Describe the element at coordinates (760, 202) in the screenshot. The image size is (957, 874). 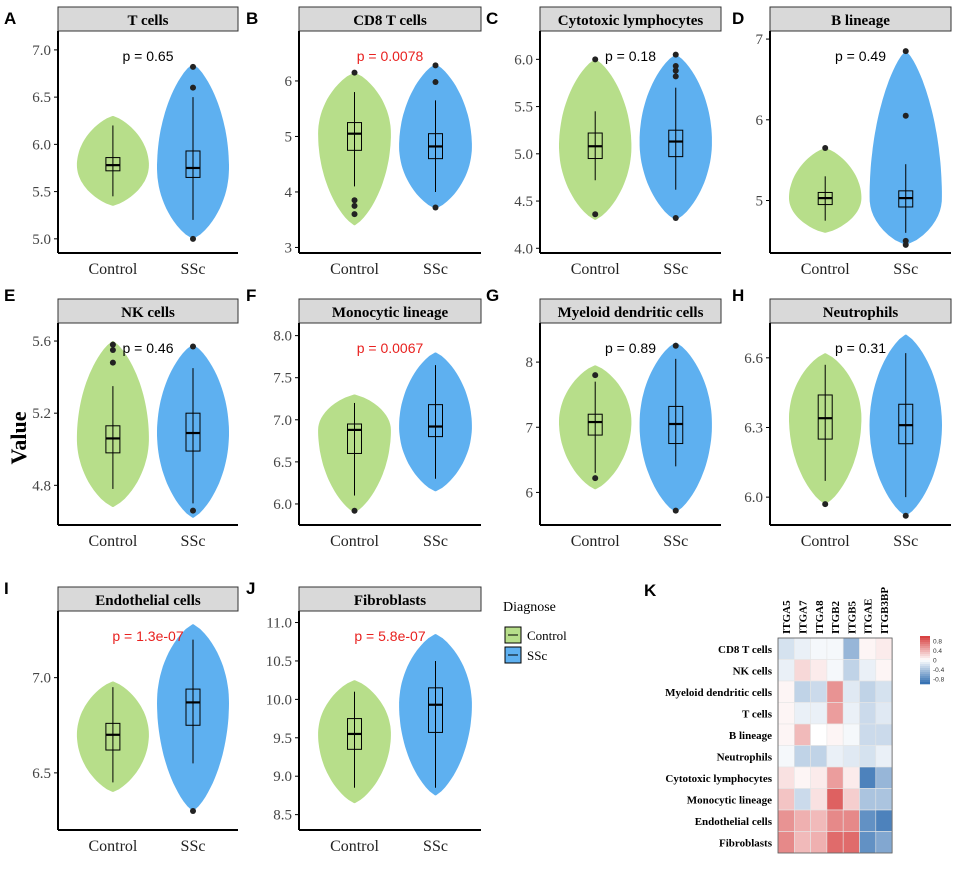
I see `y-tick-label: 5` at that location.